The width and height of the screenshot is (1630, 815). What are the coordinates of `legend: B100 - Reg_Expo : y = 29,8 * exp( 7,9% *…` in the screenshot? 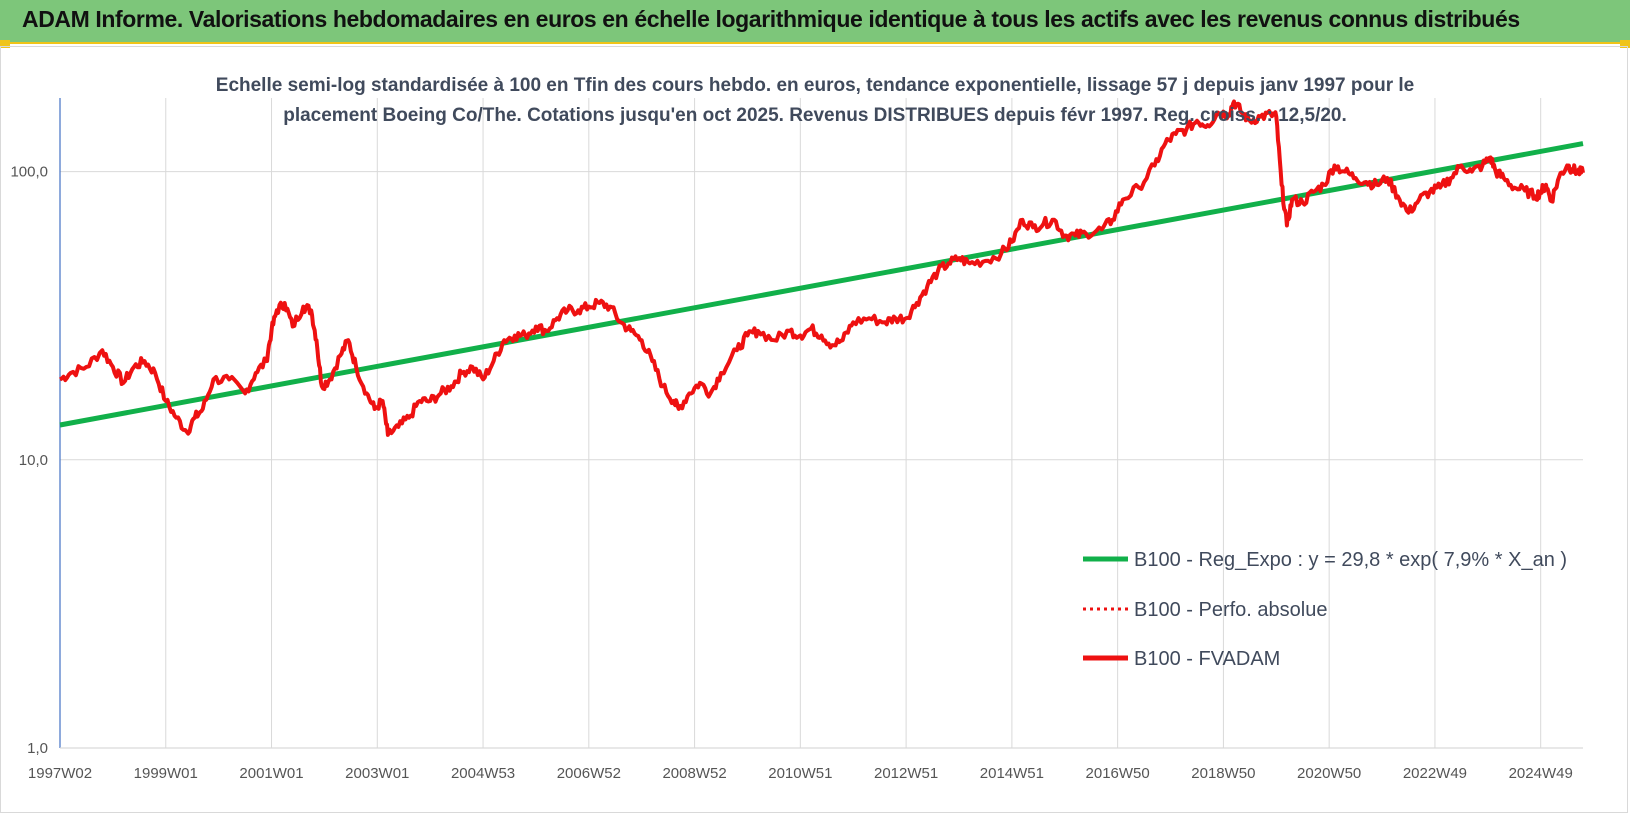 It's located at (1325, 609).